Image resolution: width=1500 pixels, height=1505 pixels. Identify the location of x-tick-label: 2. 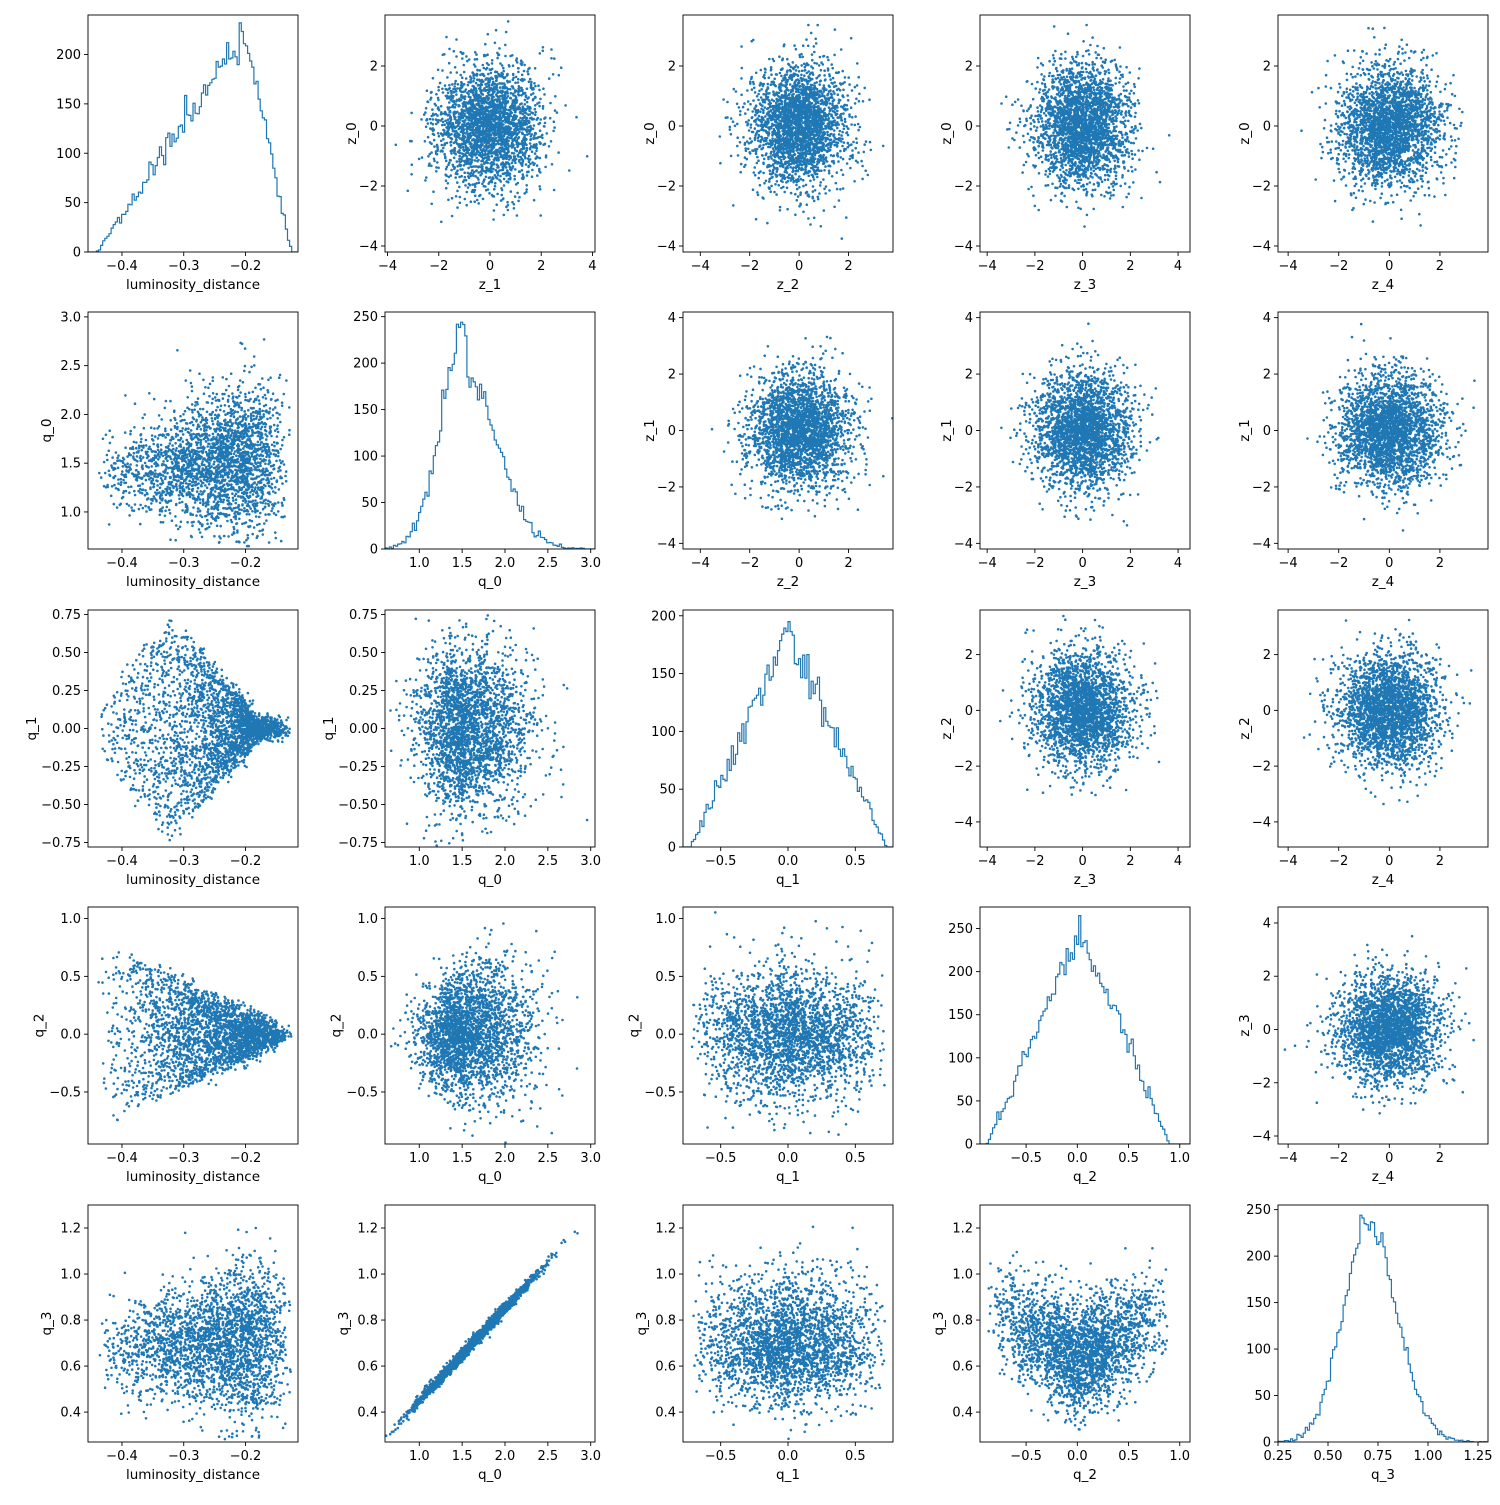
(1130, 266).